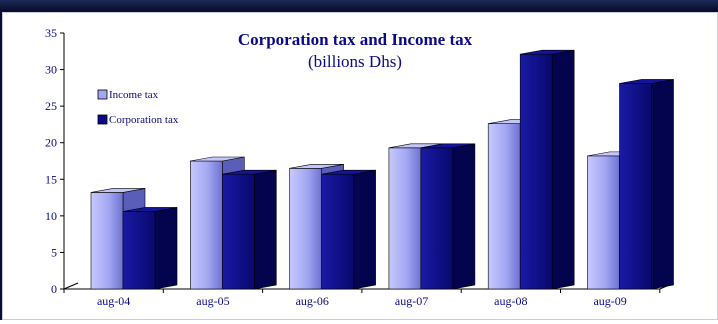  Describe the element at coordinates (51, 216) in the screenshot. I see `y-tick-label: 10` at that location.